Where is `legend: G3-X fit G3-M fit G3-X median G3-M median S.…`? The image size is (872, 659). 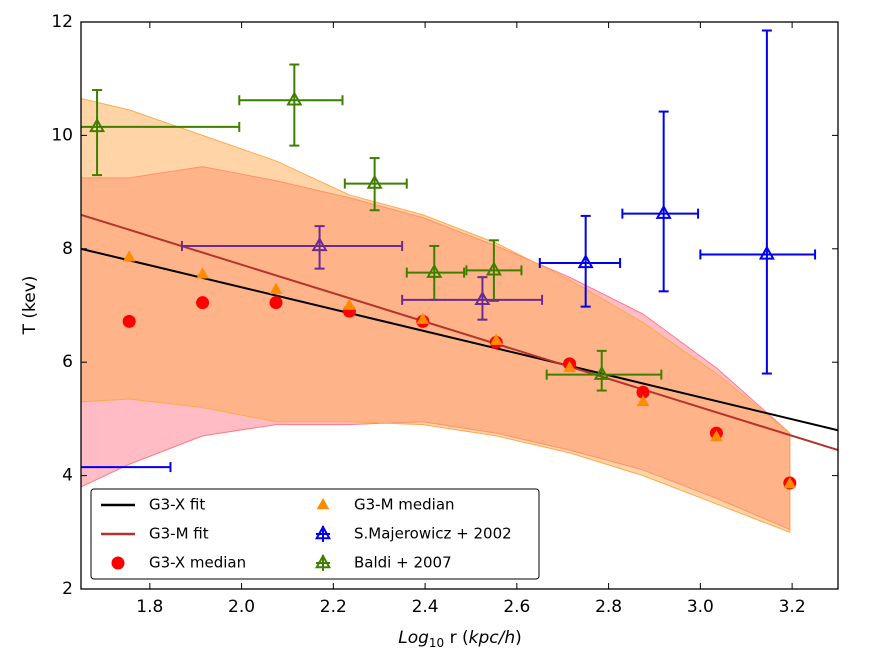 legend: G3-X fit G3-M fit G3-X median G3-M median S.… is located at coordinates (315, 534).